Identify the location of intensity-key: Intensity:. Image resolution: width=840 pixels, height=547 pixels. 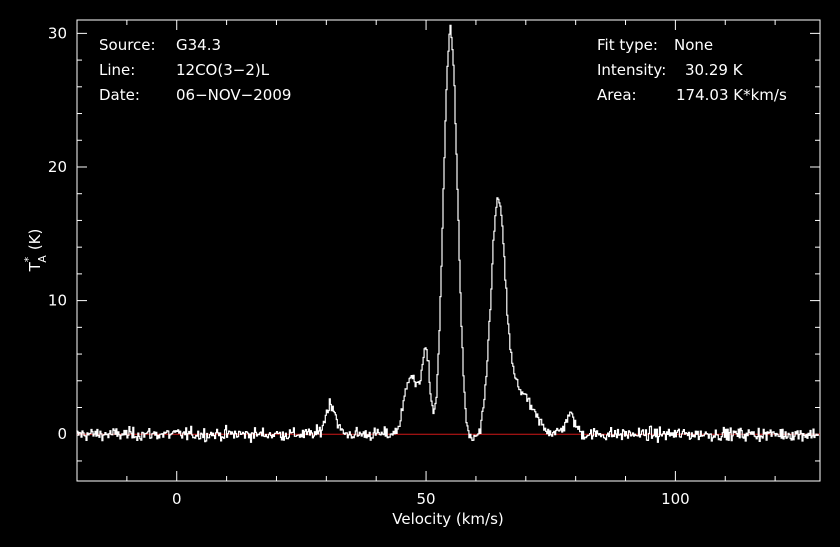
(631, 70).